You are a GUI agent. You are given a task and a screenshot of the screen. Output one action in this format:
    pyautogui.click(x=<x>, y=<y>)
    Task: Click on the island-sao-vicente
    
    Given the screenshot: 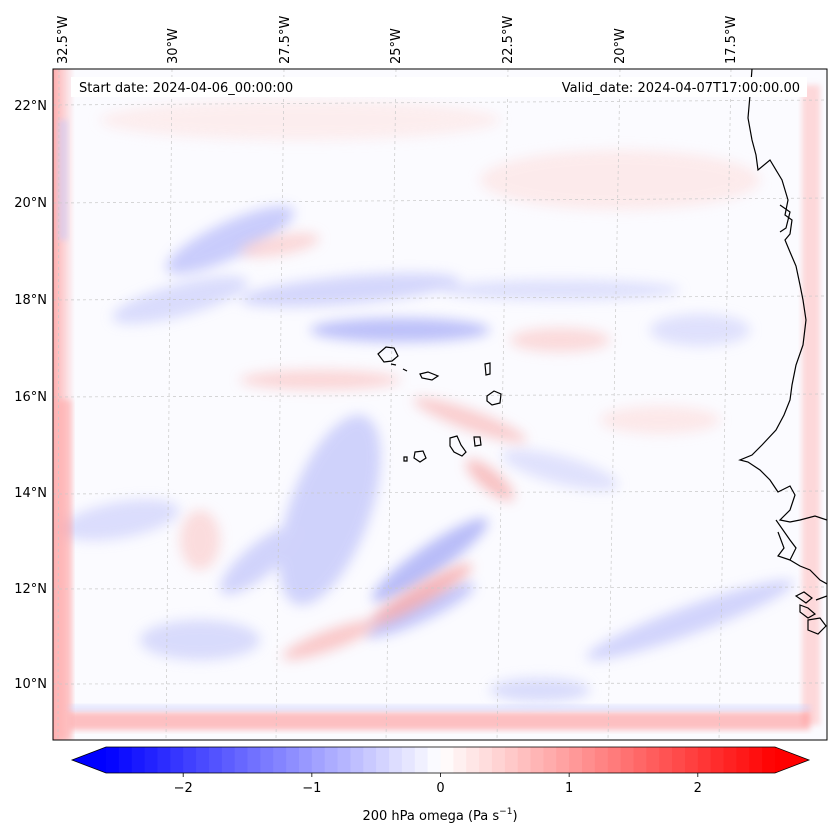 What is the action you would take?
    pyautogui.click(x=393, y=364)
    